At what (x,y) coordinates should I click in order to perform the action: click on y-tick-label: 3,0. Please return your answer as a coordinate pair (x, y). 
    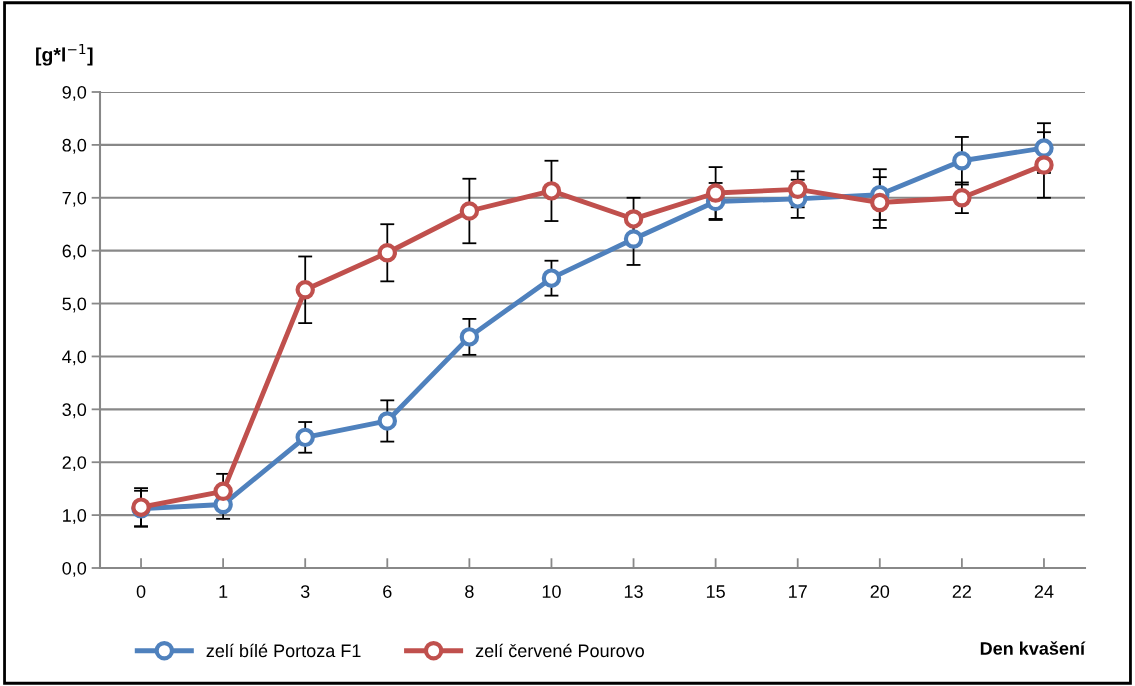
    Looking at the image, I should click on (74, 411).